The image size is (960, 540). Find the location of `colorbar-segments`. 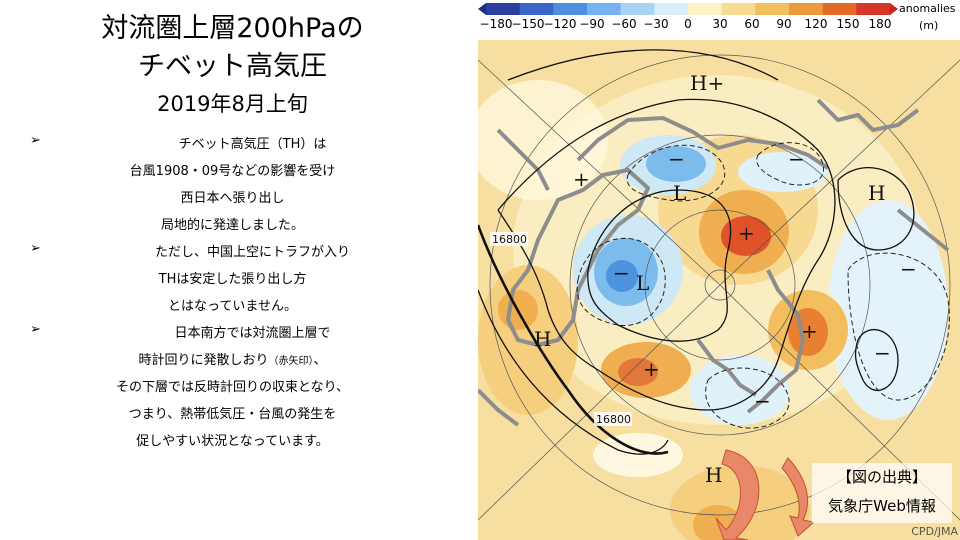

colorbar-segments is located at coordinates (688, 9).